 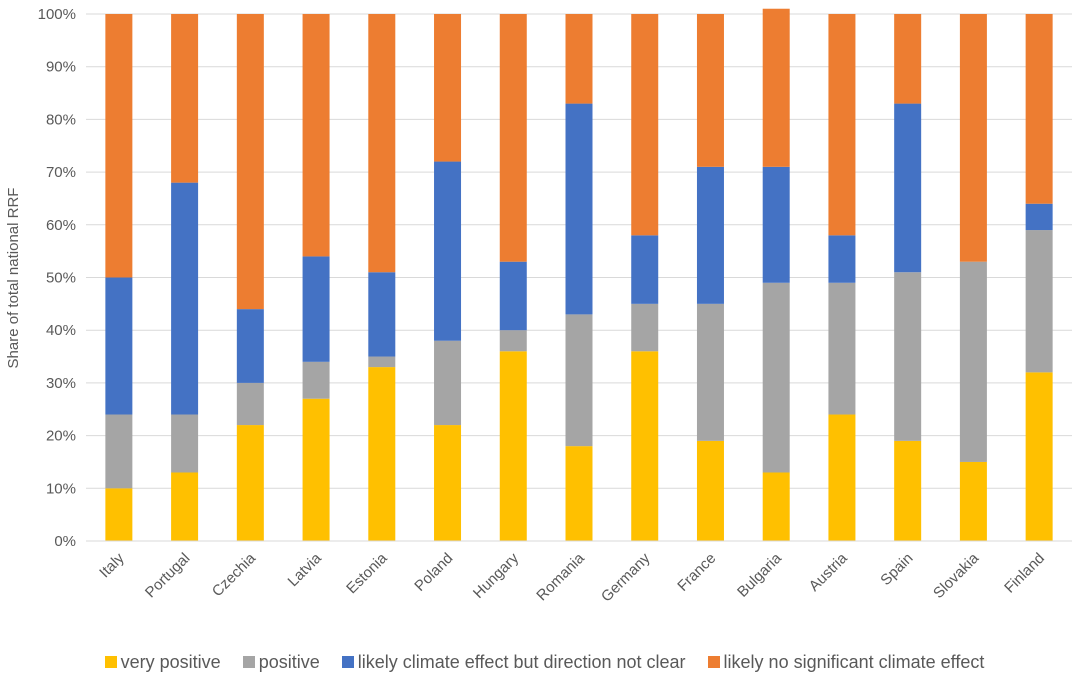 I want to click on y-tick-label: 0%, so click(x=65, y=541).